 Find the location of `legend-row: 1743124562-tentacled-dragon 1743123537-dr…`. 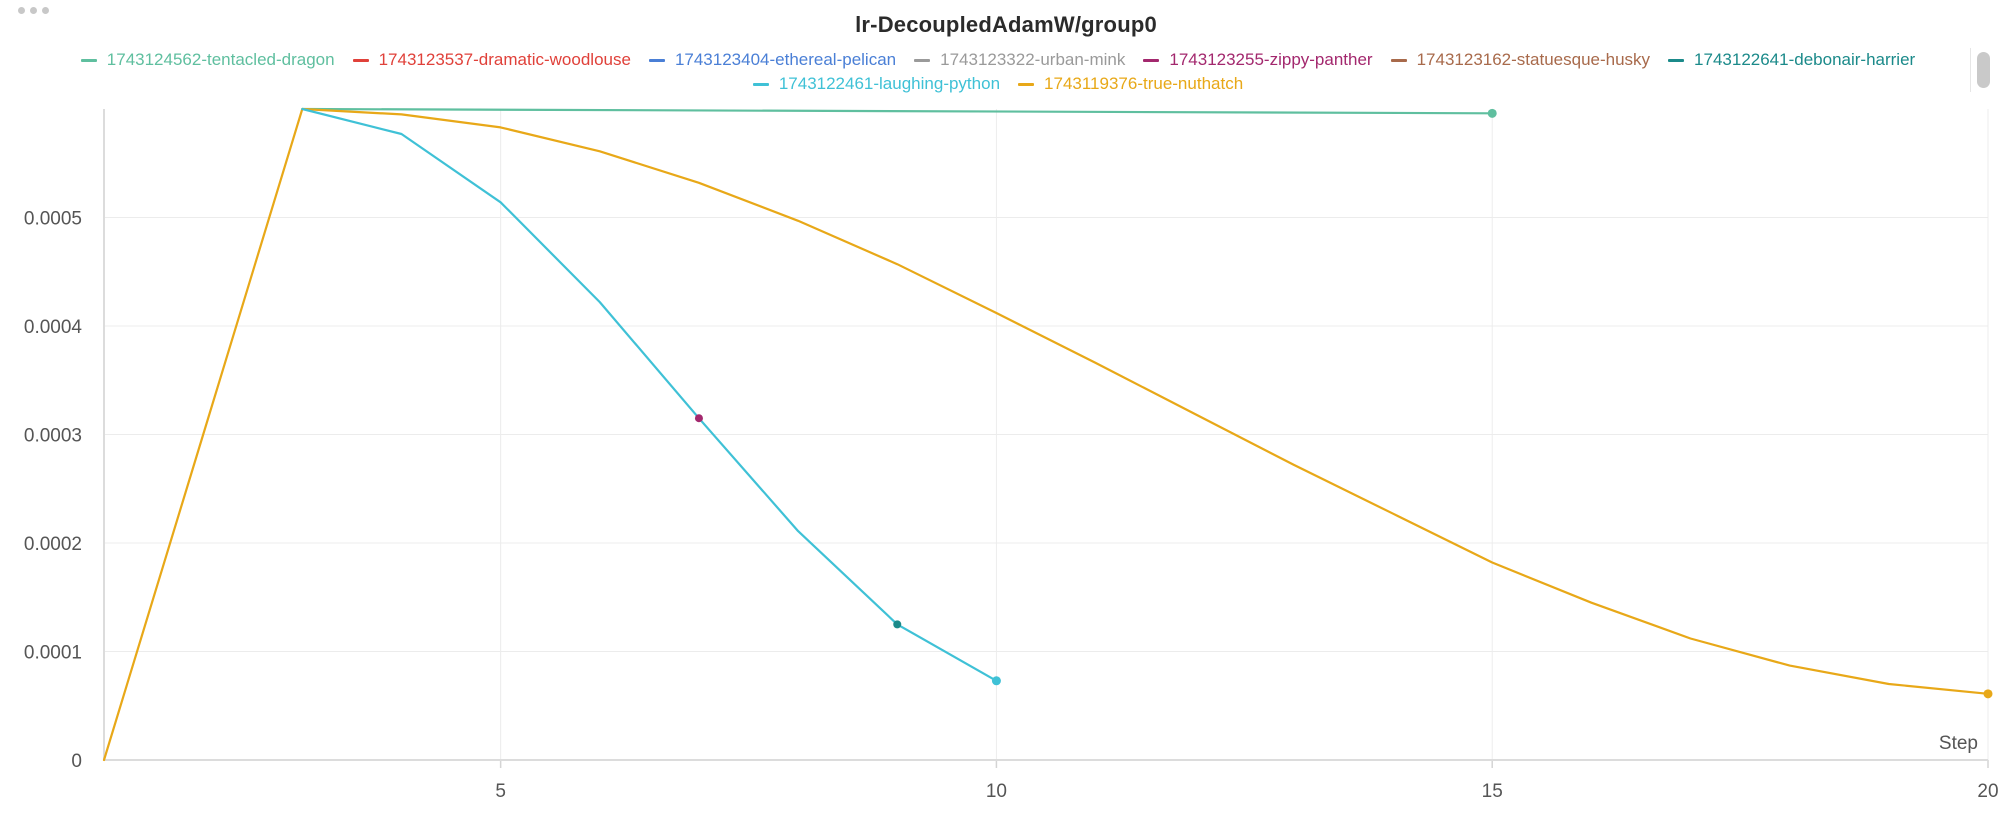

legend-row: 1743124562-tentacled-dragon 1743123537-dr… is located at coordinates (998, 60).